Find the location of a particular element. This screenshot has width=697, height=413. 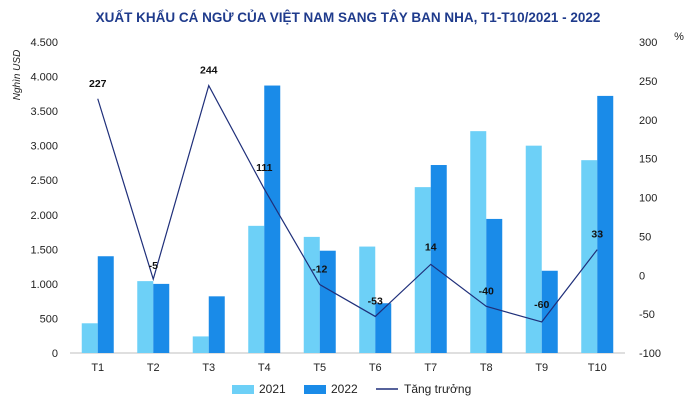

legend-label-growth: Tăng trưởng is located at coordinates (437, 389).